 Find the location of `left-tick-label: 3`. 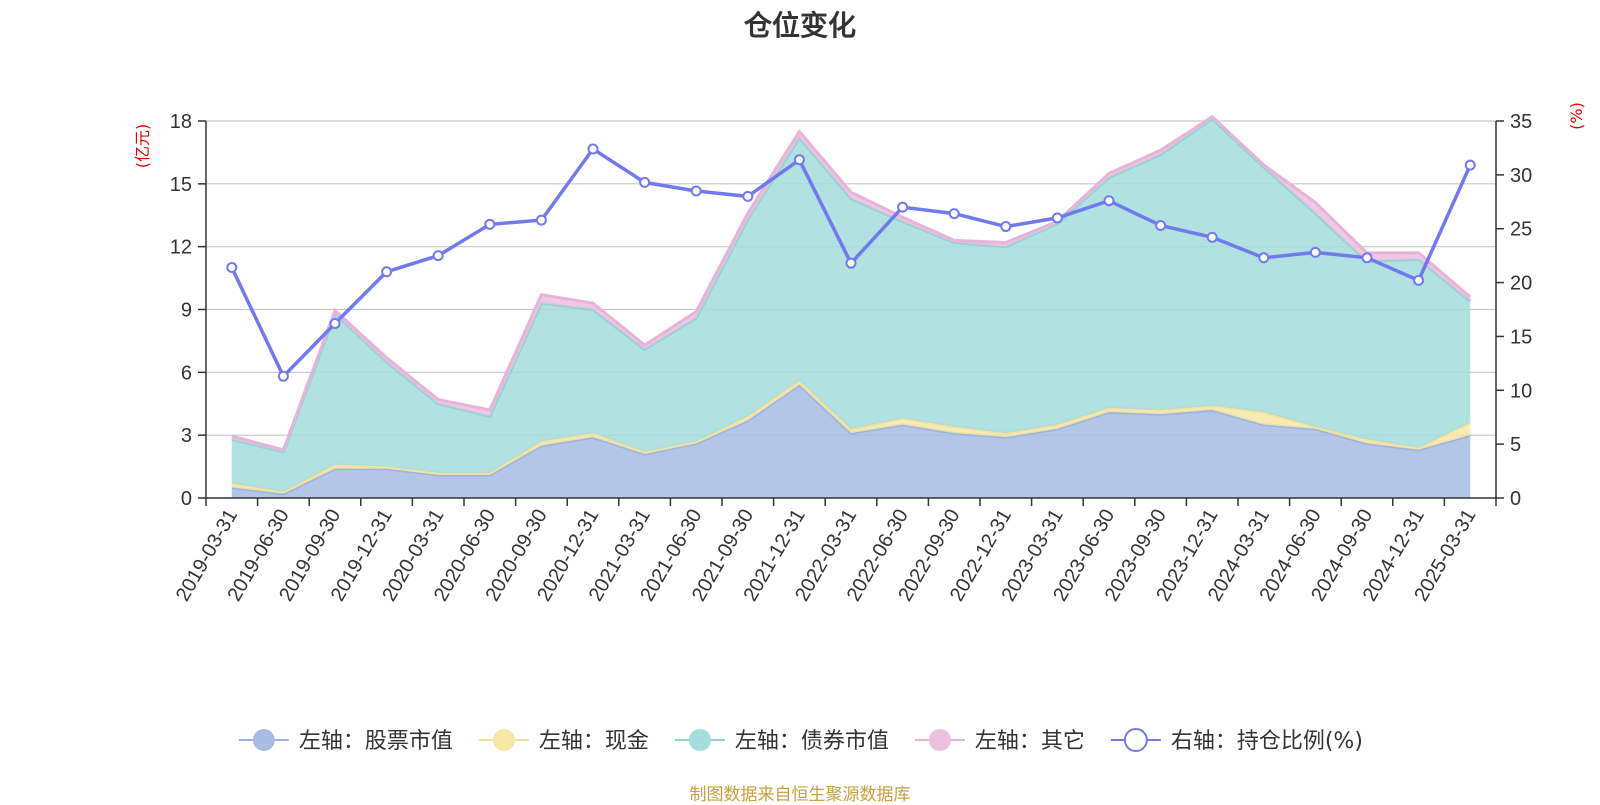

left-tick-label: 3 is located at coordinates (186, 436).